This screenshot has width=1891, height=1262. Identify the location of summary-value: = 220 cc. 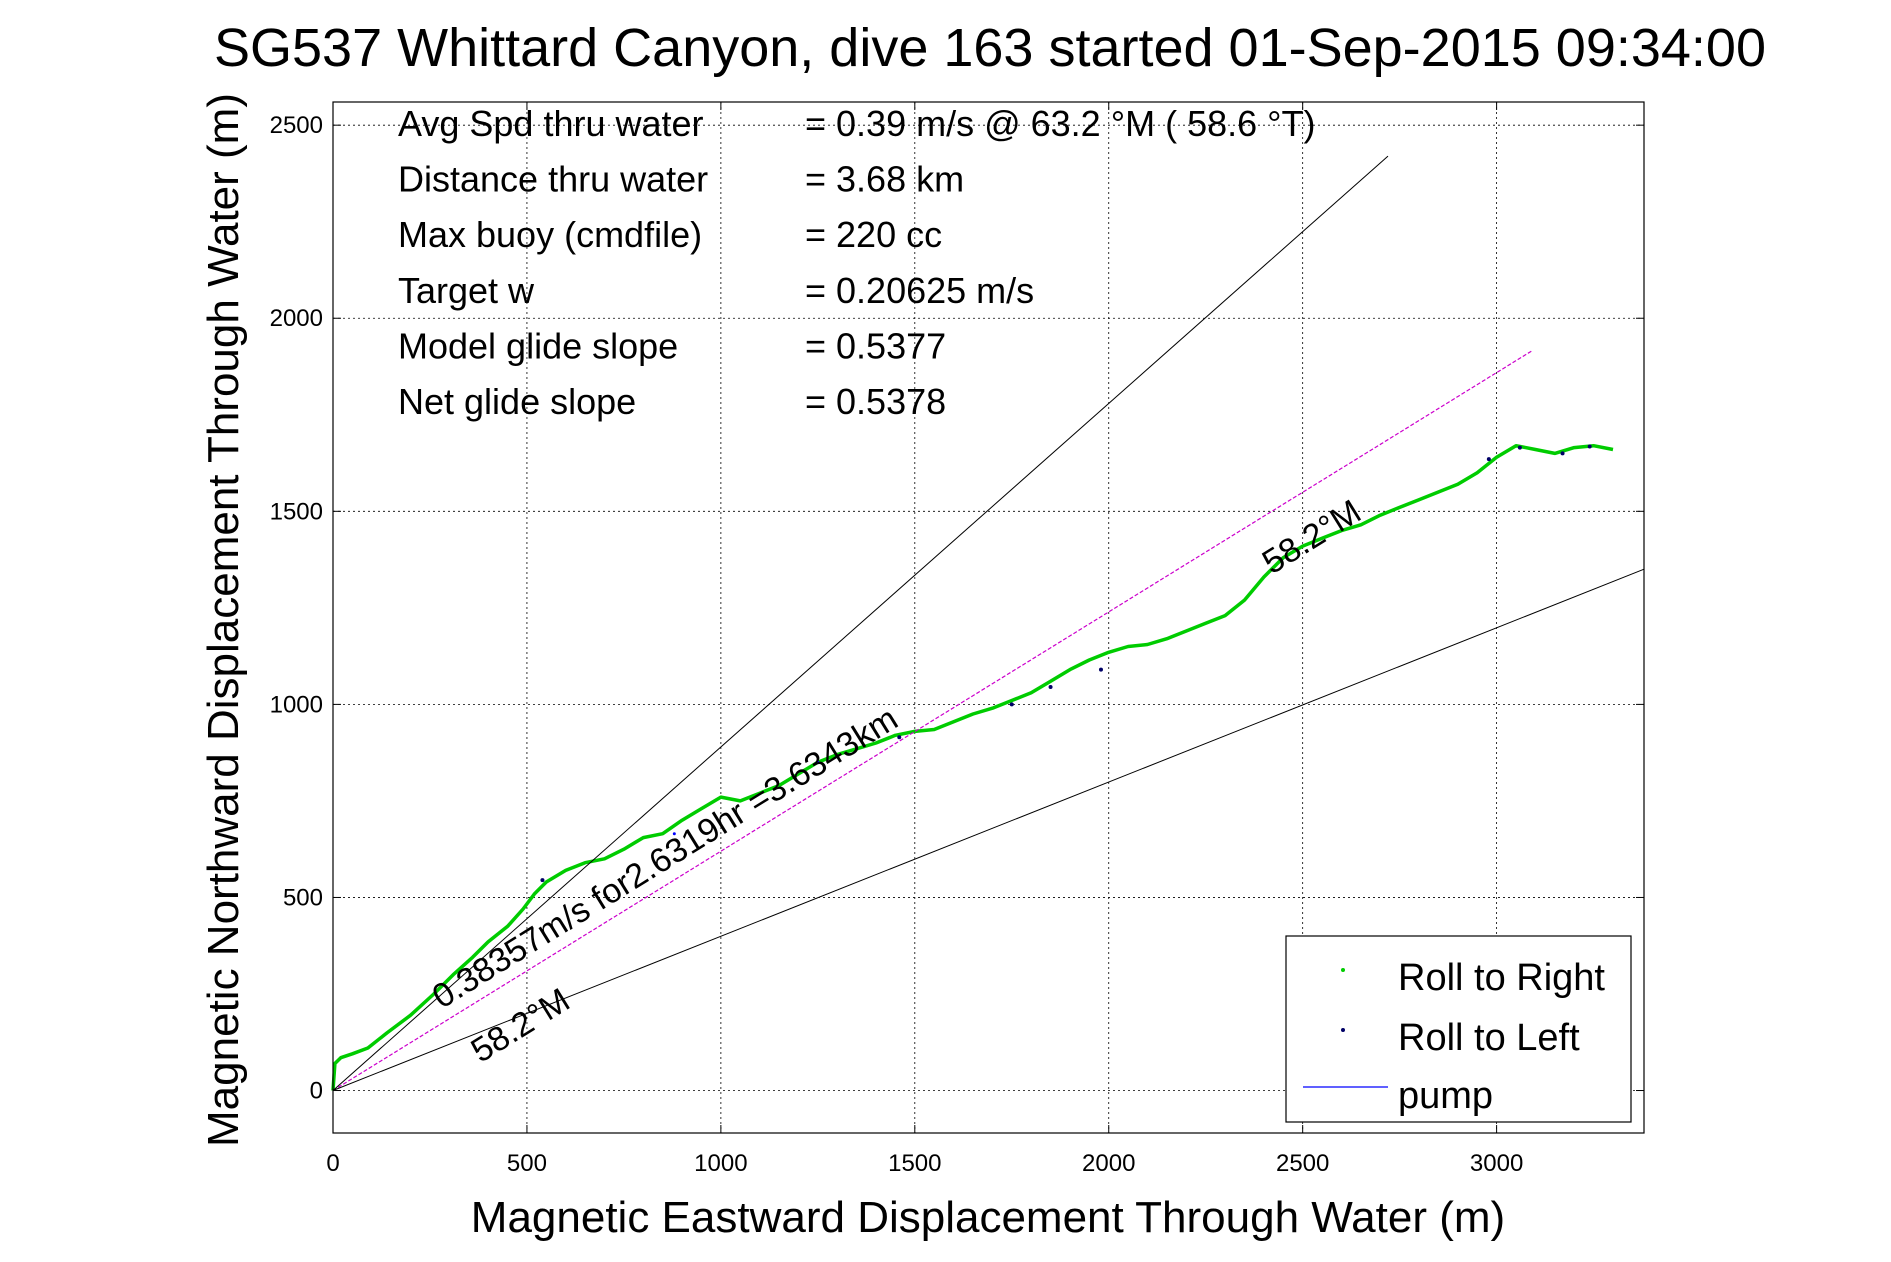
(873, 234).